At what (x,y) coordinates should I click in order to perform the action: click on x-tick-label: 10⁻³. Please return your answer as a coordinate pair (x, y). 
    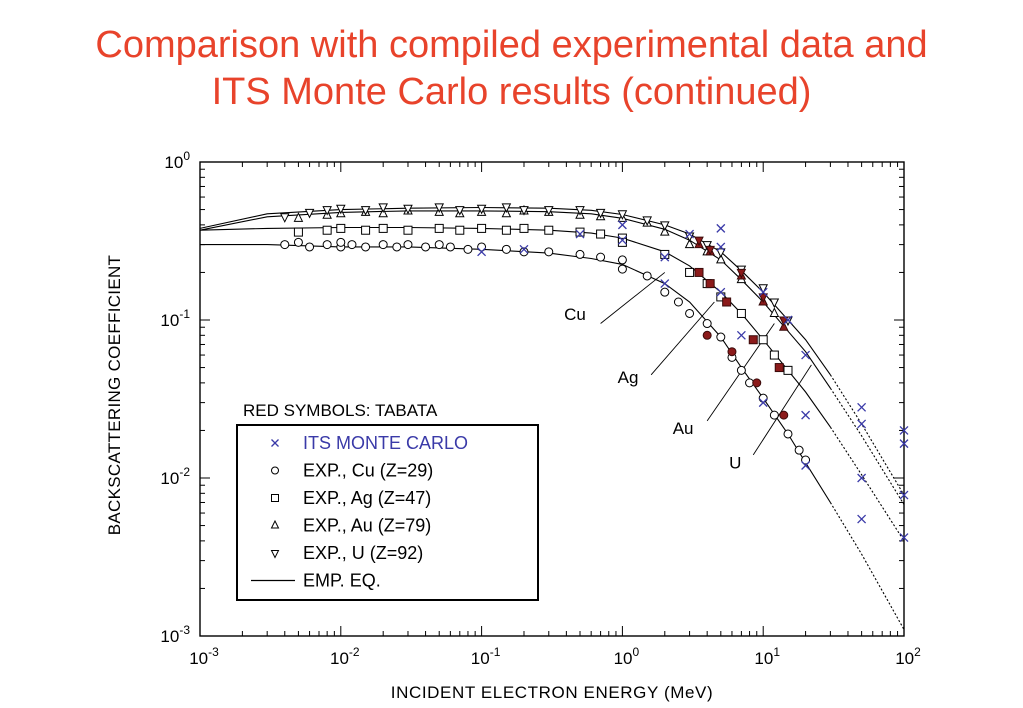
    Looking at the image, I should click on (204, 656).